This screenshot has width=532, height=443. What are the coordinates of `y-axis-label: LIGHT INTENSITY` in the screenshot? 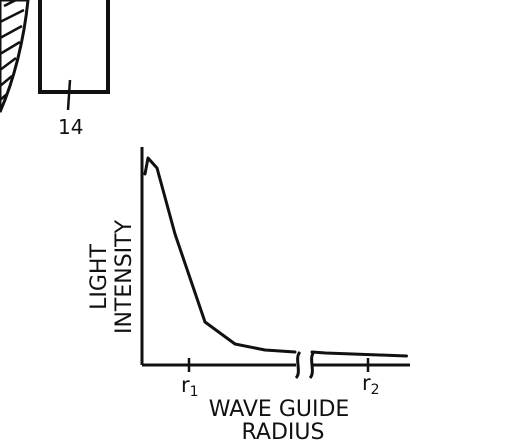 It's located at (112, 276).